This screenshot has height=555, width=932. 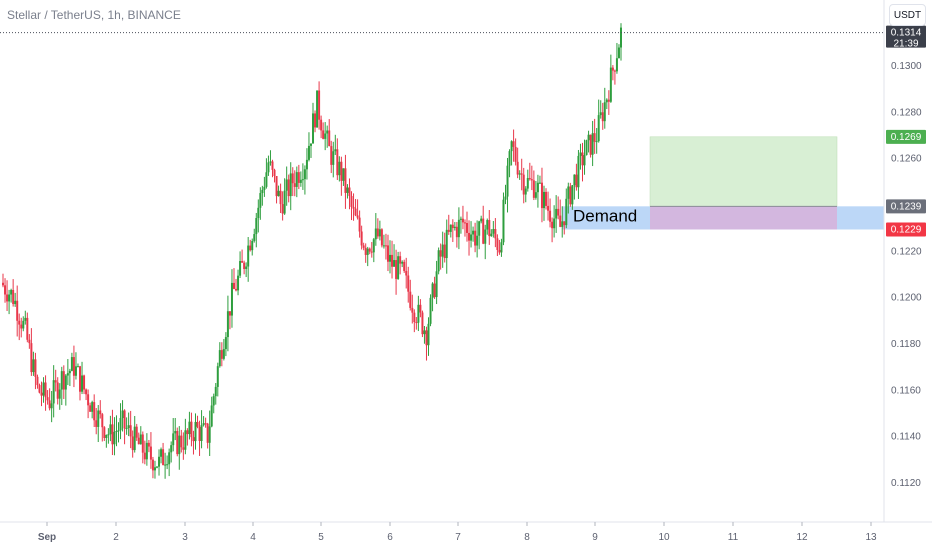 What do you see at coordinates (906, 344) in the screenshot?
I see `price-tick-label: 0.1180` at bounding box center [906, 344].